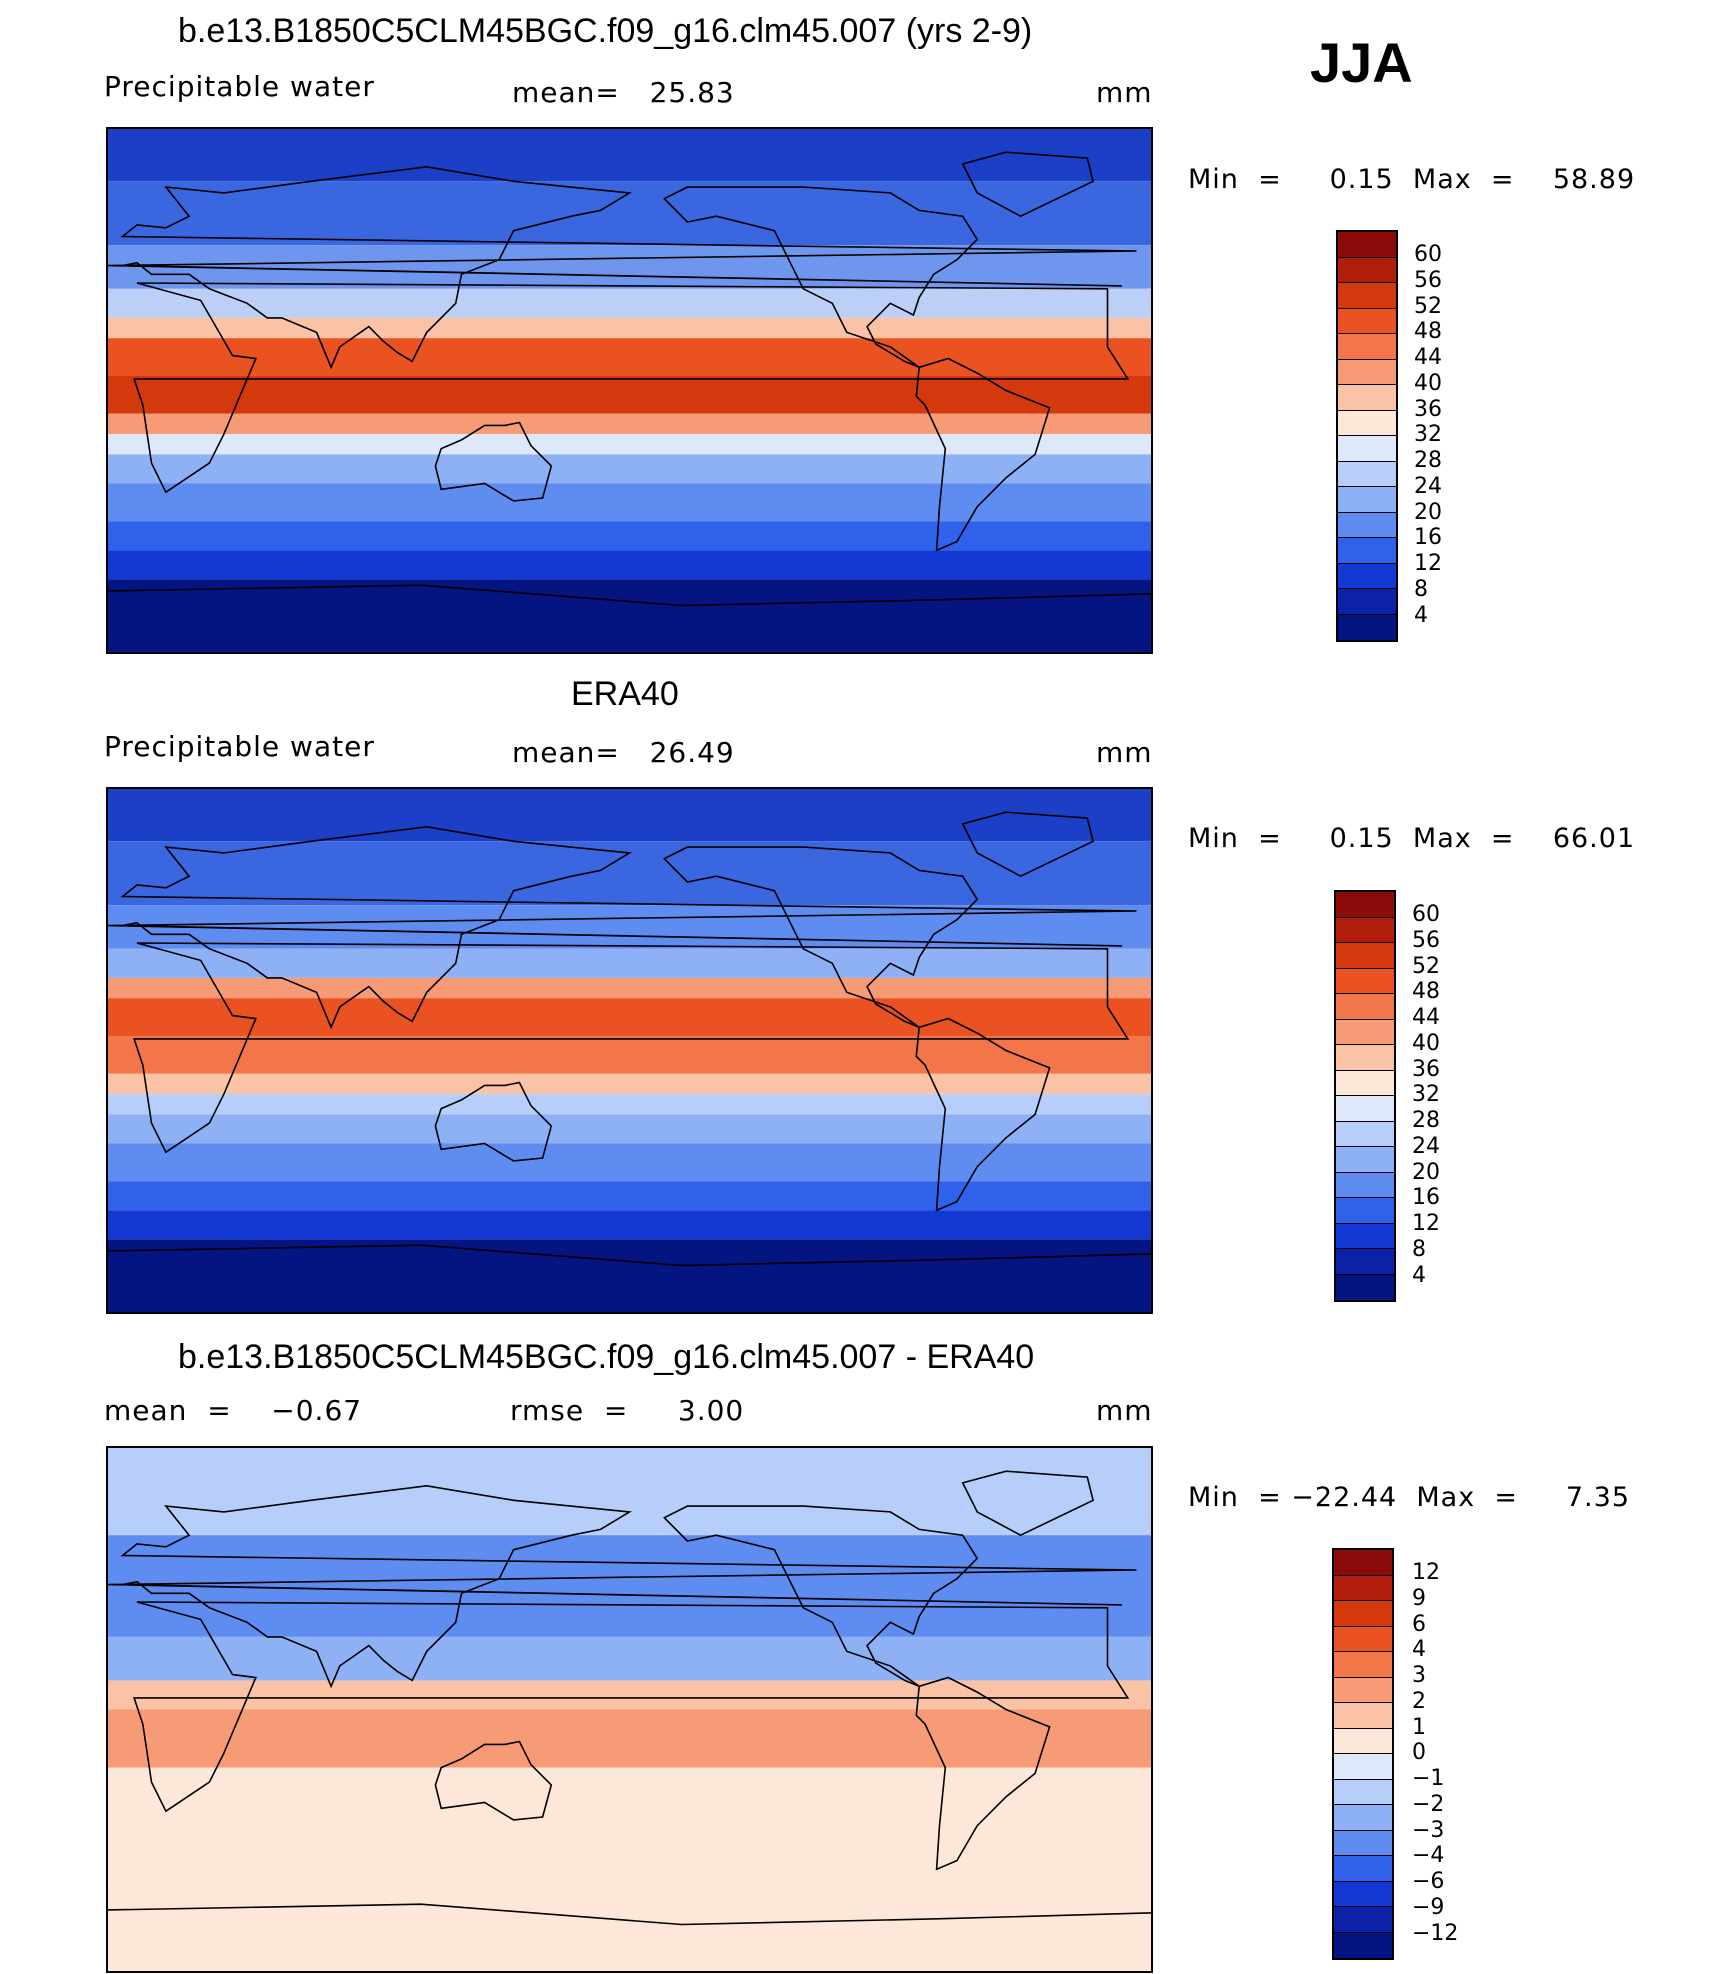 This screenshot has height=1974, width=1710. What do you see at coordinates (1435, 1933) in the screenshot?
I see `colorbar-tick-label: −12` at bounding box center [1435, 1933].